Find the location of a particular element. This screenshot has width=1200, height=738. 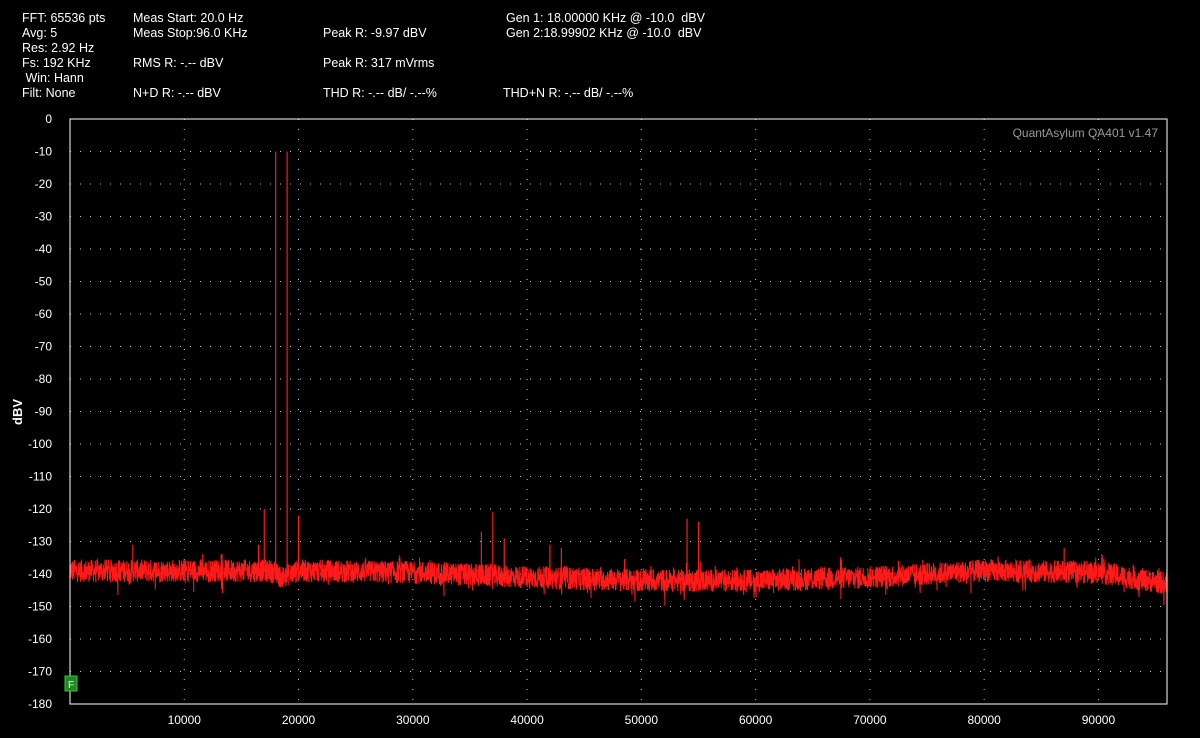

gen2-readout: Gen 2:18.99902 KHz @ -10.0 dBV is located at coordinates (604, 33).